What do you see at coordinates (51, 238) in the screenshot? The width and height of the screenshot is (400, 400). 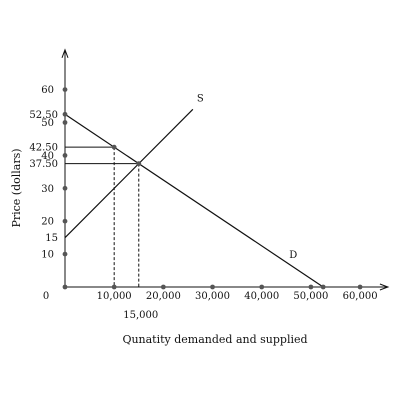 I see `y-annotation-label: 15` at bounding box center [51, 238].